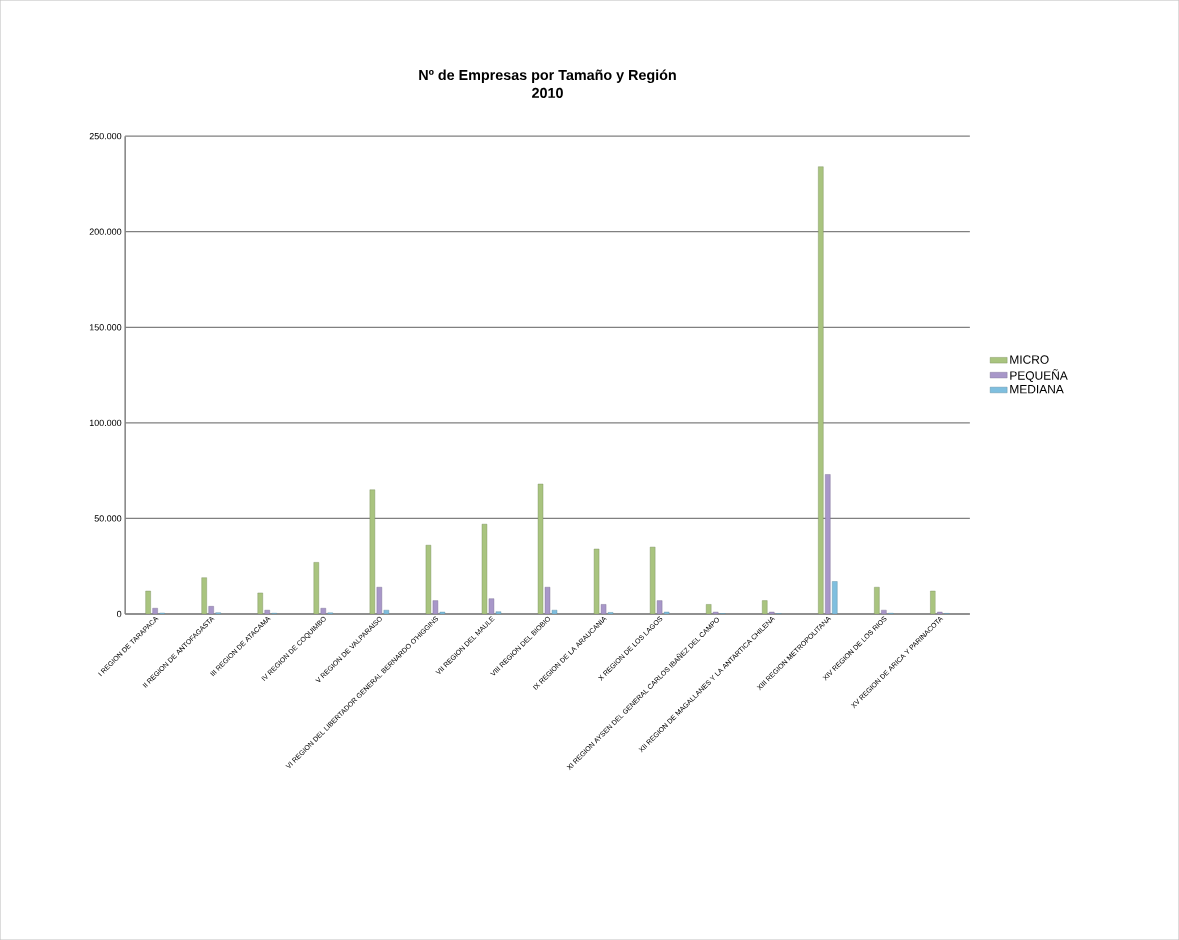 Image resolution: width=1179 pixels, height=940 pixels. I want to click on legend-label: MICRO, so click(1029, 359).